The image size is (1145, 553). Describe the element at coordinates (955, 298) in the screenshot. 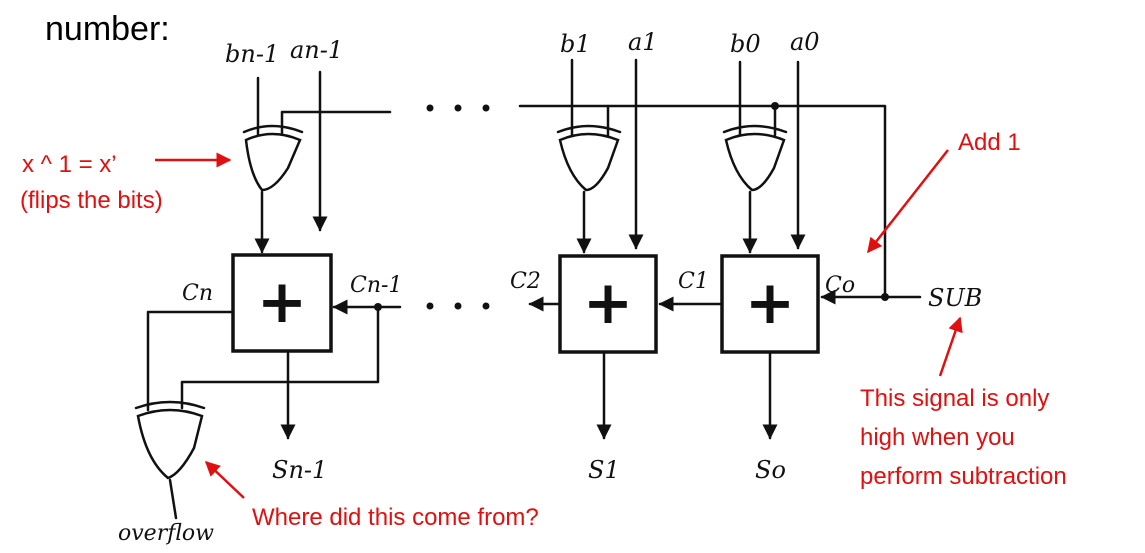

I see `sub-label: SUB` at that location.